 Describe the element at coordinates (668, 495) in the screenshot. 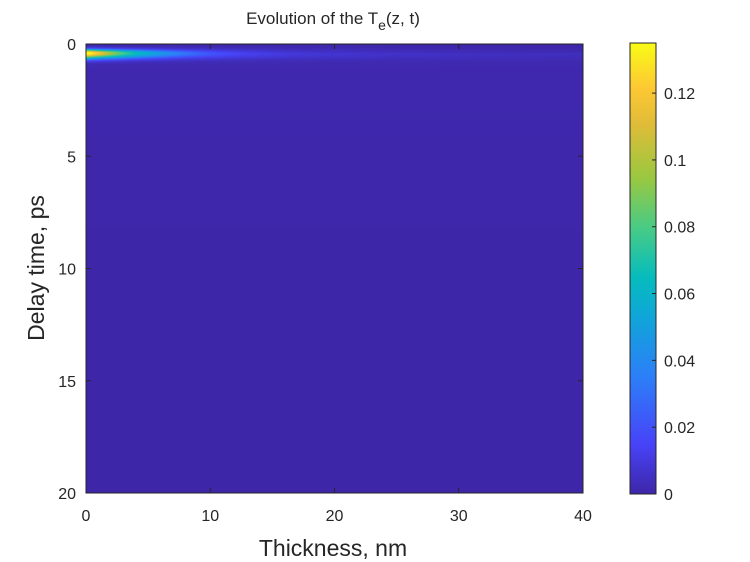

I see `colorbar-tick-label: 0` at that location.